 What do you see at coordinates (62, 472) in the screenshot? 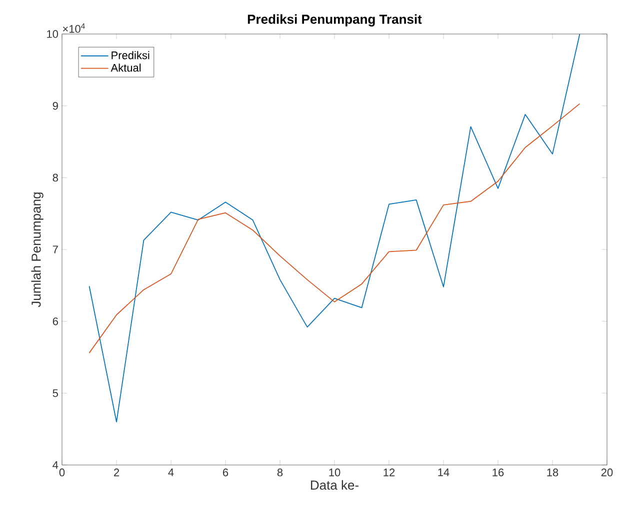
I see `x-tick-label: 0` at bounding box center [62, 472].